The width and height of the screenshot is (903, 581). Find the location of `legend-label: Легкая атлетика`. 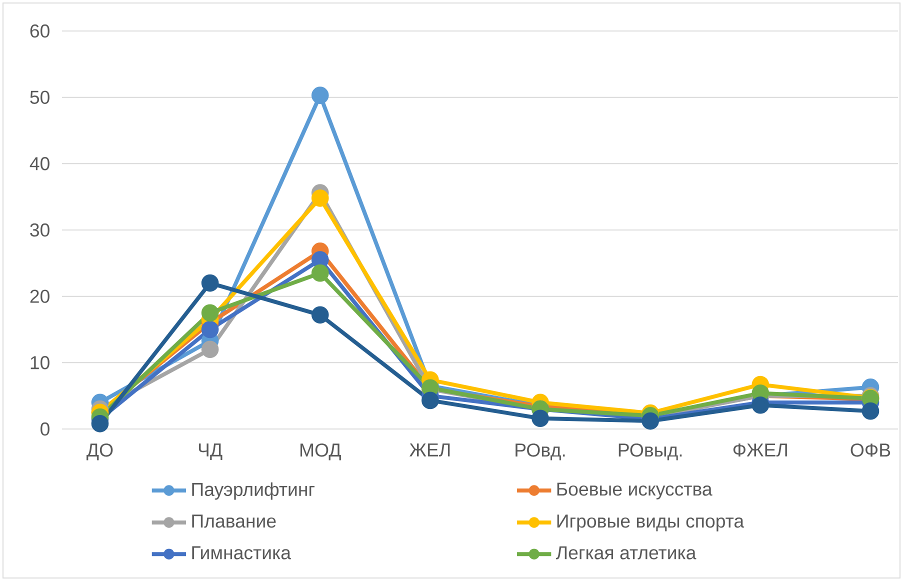

legend-label: Легкая атлетика is located at coordinates (626, 553).